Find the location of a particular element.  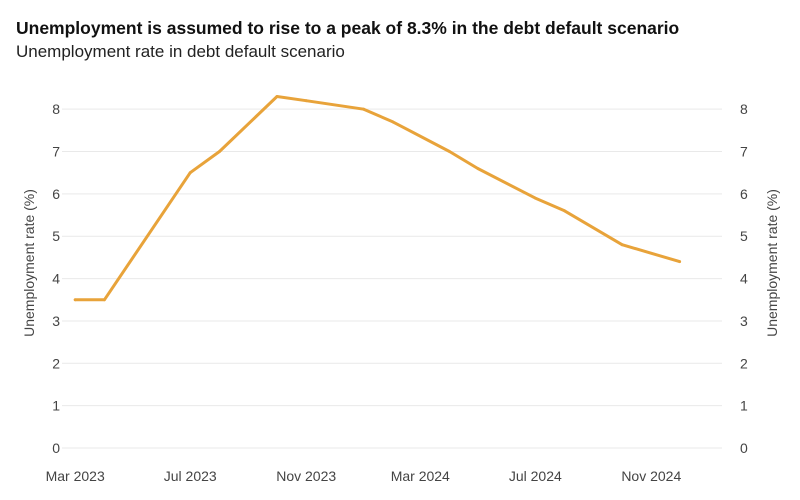

y-tick-label-right: 3 is located at coordinates (744, 321).